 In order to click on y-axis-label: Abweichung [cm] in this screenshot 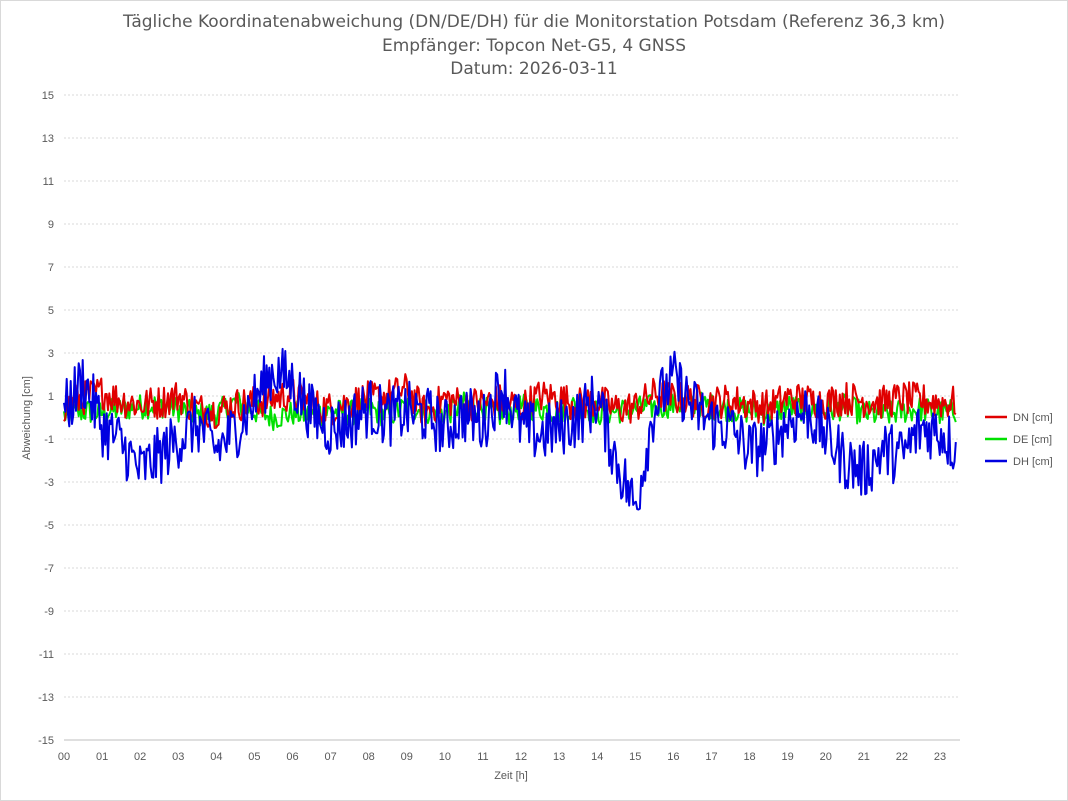, I will do `click(27, 418)`.